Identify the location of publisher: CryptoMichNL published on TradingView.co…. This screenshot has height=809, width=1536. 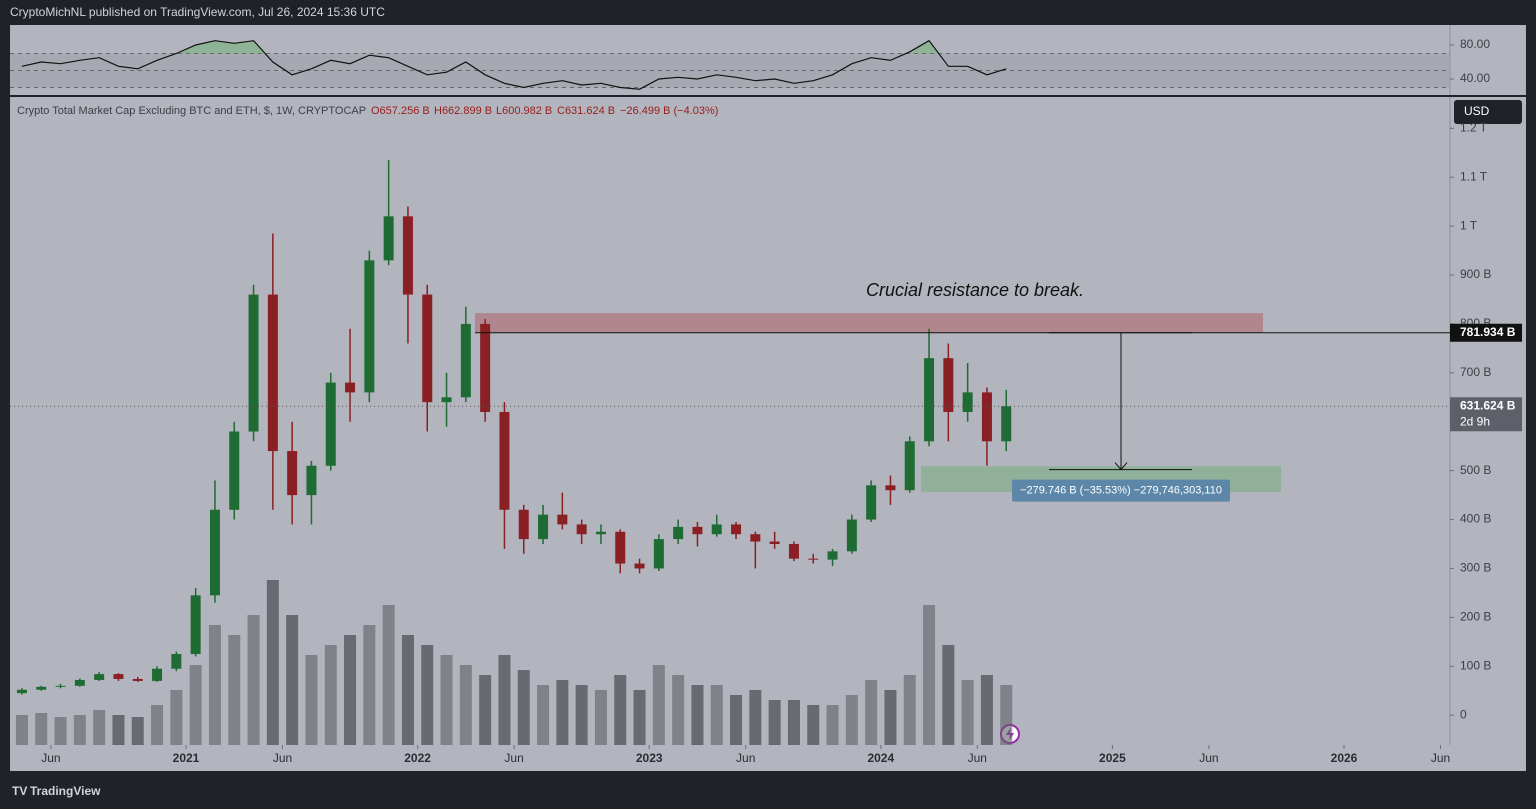
(197, 12).